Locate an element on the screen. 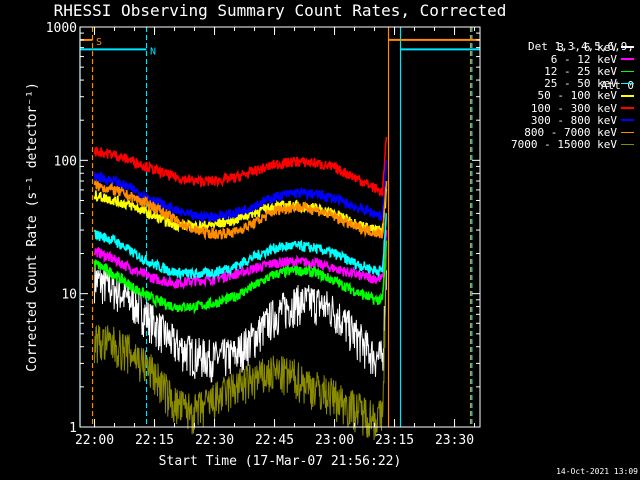  legend-item: 100 - 300 keV is located at coordinates (572, 108).